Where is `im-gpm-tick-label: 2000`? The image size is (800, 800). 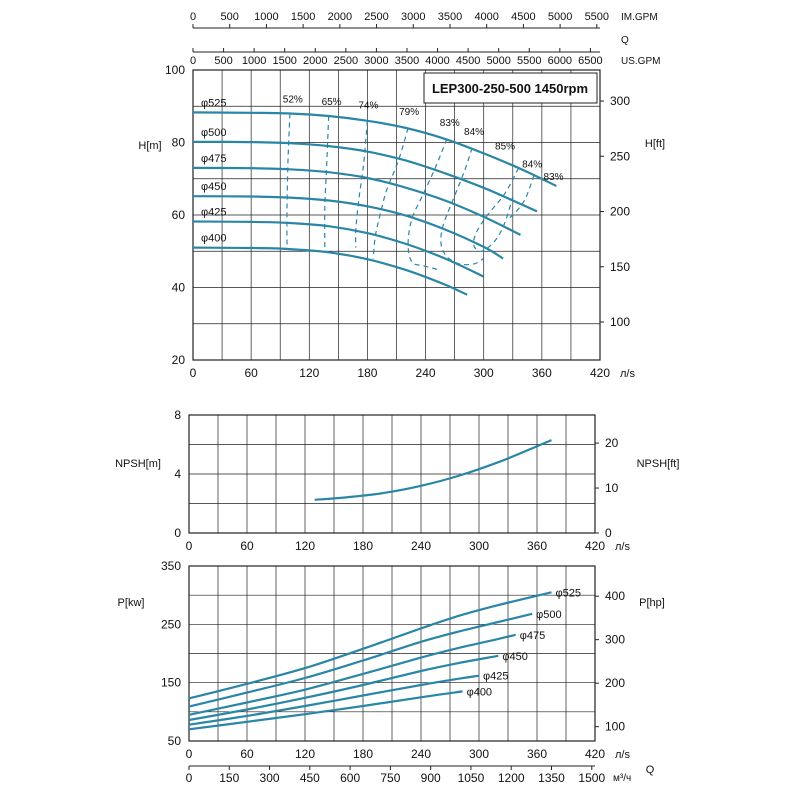
im-gpm-tick-label: 2000 is located at coordinates (340, 17).